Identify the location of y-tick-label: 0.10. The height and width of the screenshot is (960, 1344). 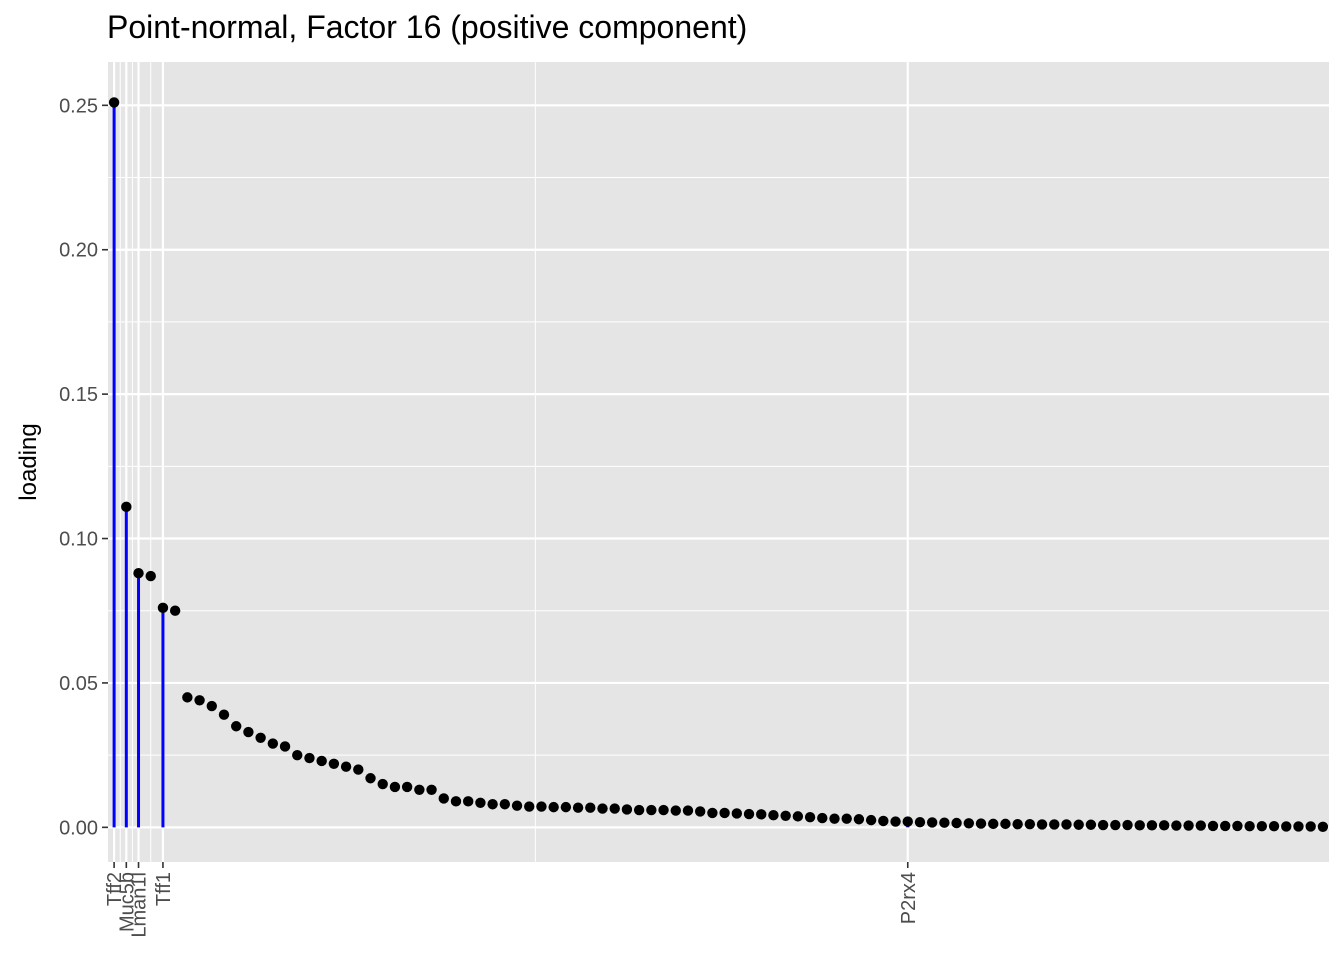
(78, 540).